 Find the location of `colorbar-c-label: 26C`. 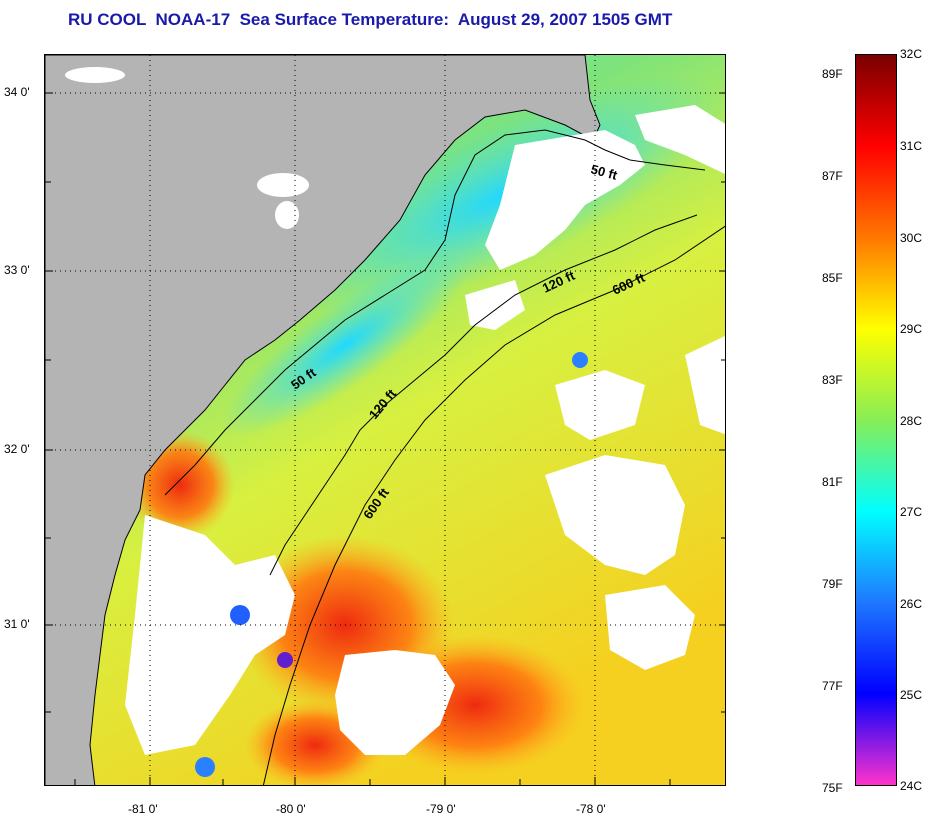

colorbar-c-label: 26C is located at coordinates (911, 604).